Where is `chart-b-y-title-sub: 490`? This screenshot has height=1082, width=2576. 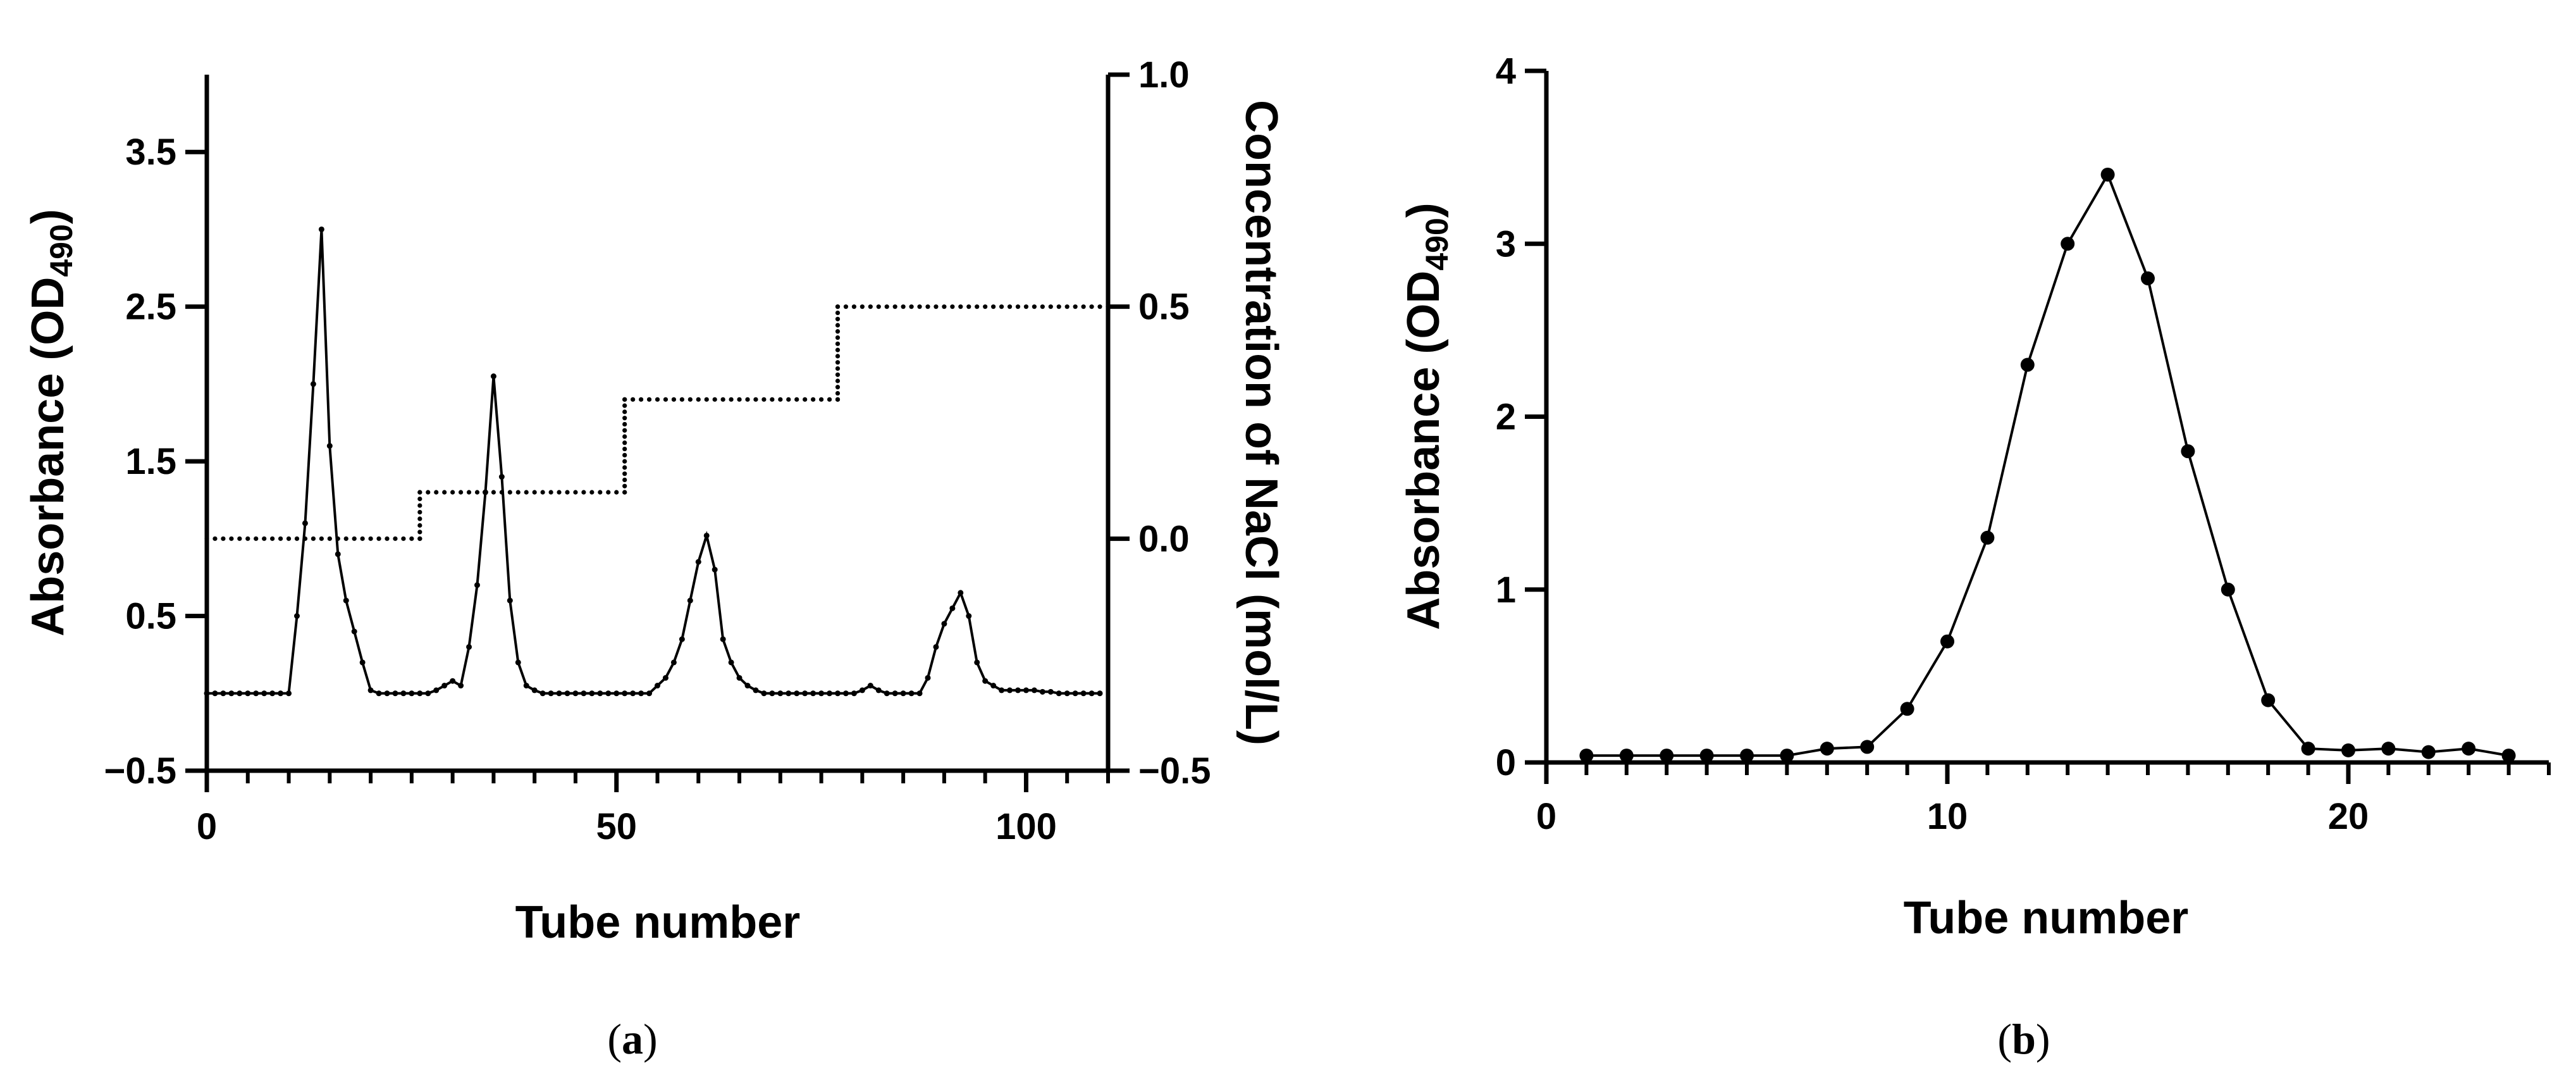 chart-b-y-title-sub: 490 is located at coordinates (1437, 244).